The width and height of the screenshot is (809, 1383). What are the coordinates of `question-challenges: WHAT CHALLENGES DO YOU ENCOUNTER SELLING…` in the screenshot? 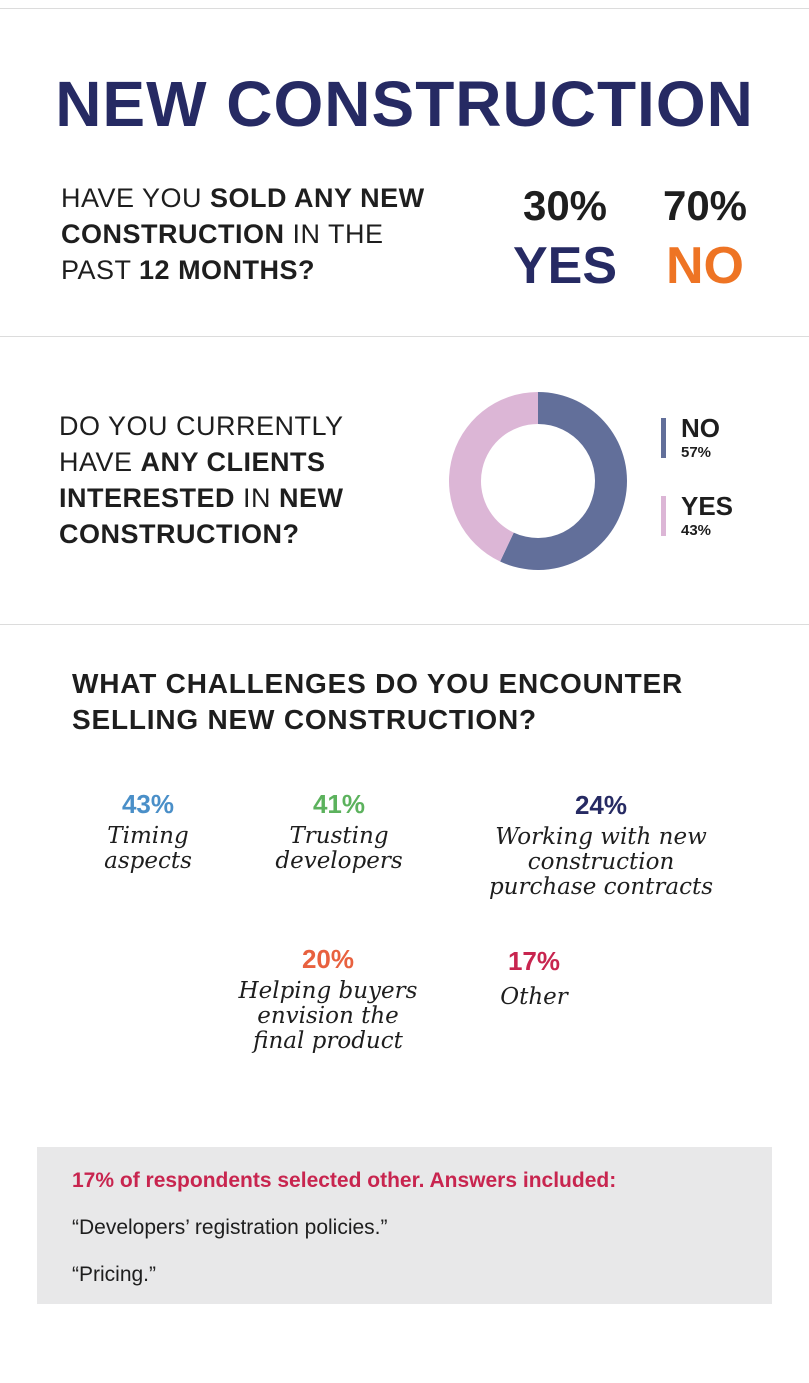 It's located at (378, 701).